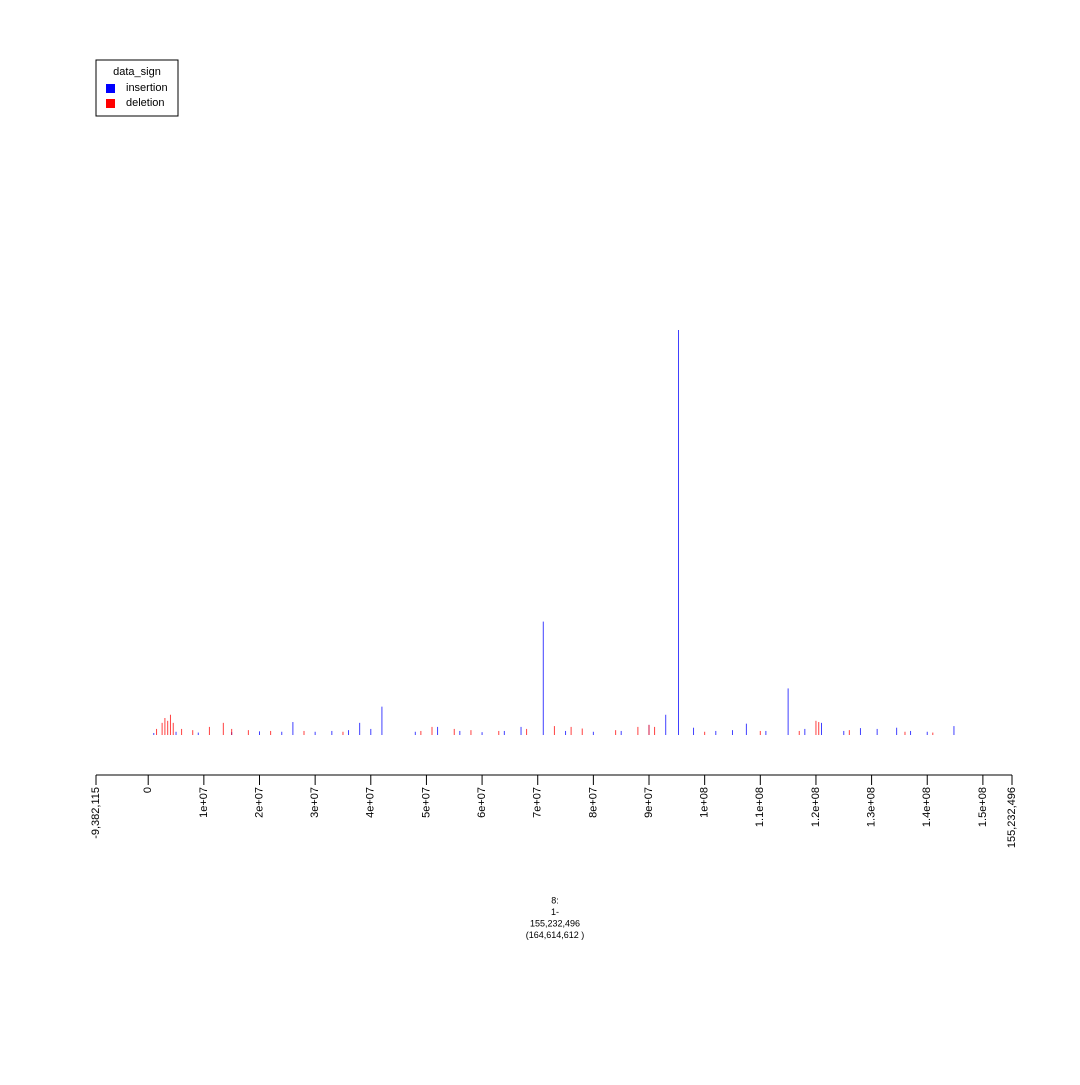 This screenshot has height=1085, width=1080. What do you see at coordinates (760, 807) in the screenshot?
I see `x-tick-label: 1.1e+08` at bounding box center [760, 807].